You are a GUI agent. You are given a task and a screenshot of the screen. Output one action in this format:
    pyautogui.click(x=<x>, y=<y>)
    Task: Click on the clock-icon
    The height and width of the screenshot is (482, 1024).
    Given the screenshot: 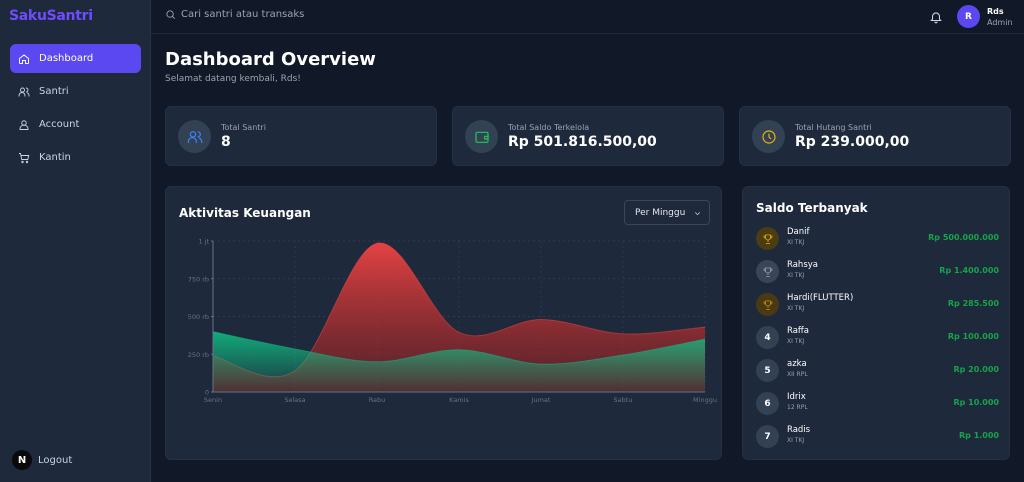 What is the action you would take?
    pyautogui.click(x=768, y=136)
    